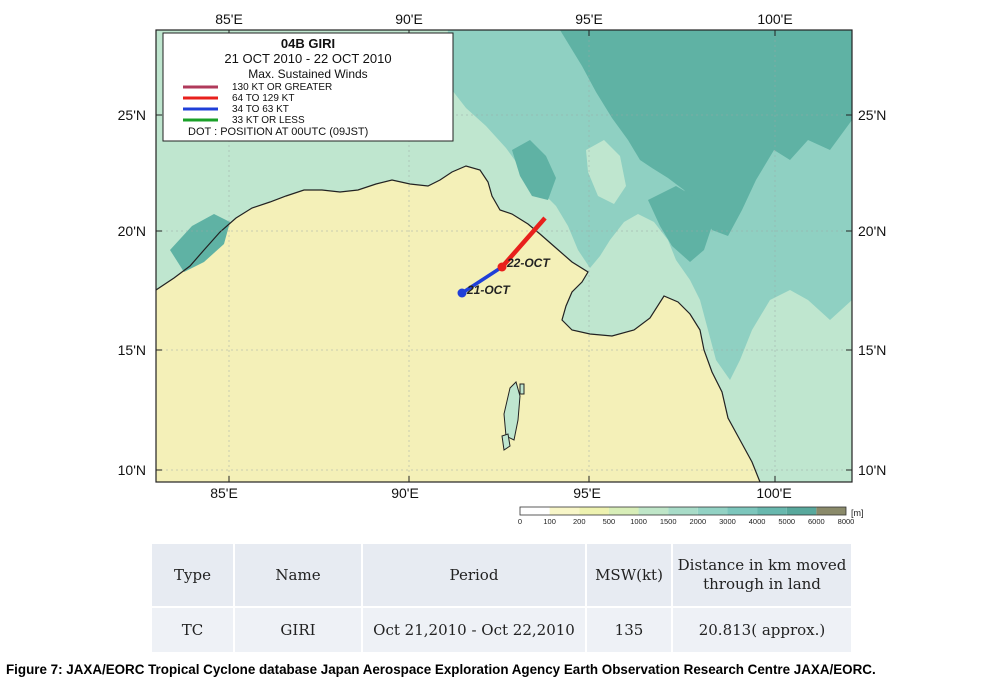  I want to click on colorbar-frame, so click(683, 511).